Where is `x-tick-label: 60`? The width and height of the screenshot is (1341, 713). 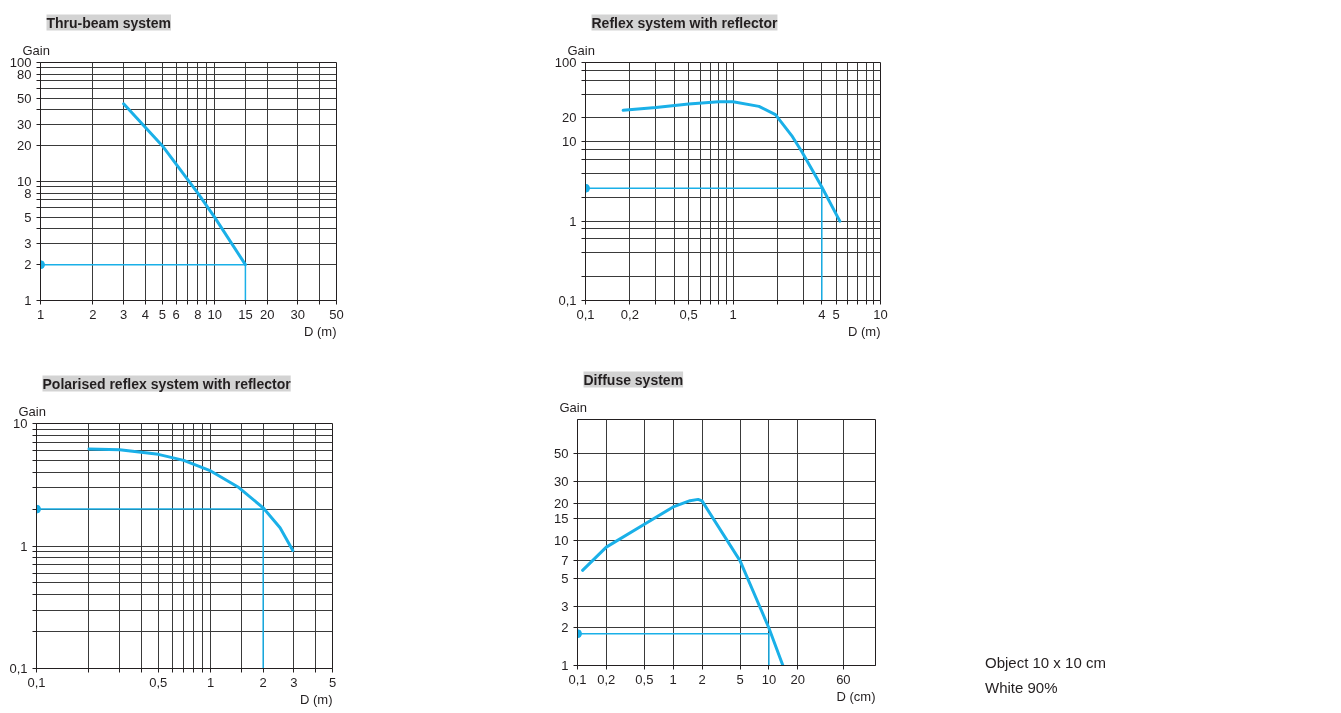 x-tick-label: 60 is located at coordinates (843, 679).